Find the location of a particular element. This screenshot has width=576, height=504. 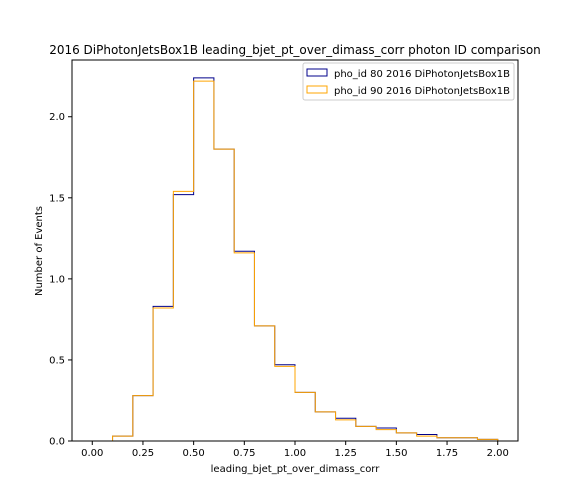

y-tick-label: 0.5 is located at coordinates (57, 360).